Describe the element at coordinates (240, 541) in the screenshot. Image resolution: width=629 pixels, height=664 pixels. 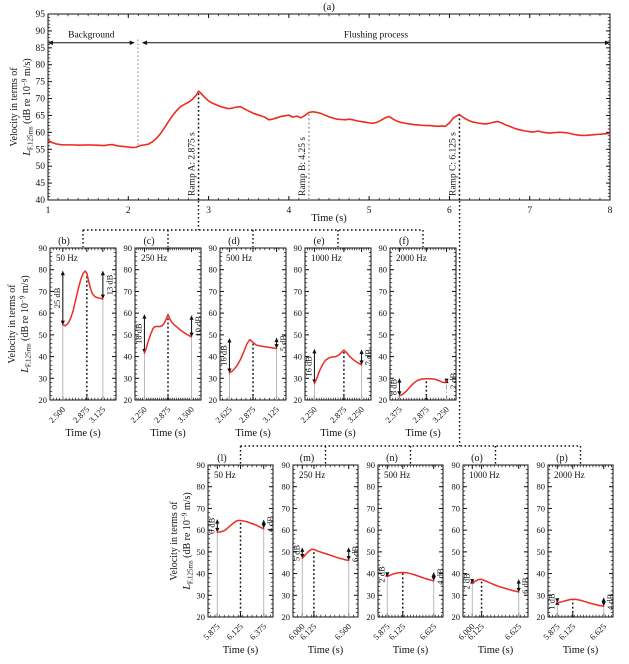
I see `tick-marks-l` at that location.